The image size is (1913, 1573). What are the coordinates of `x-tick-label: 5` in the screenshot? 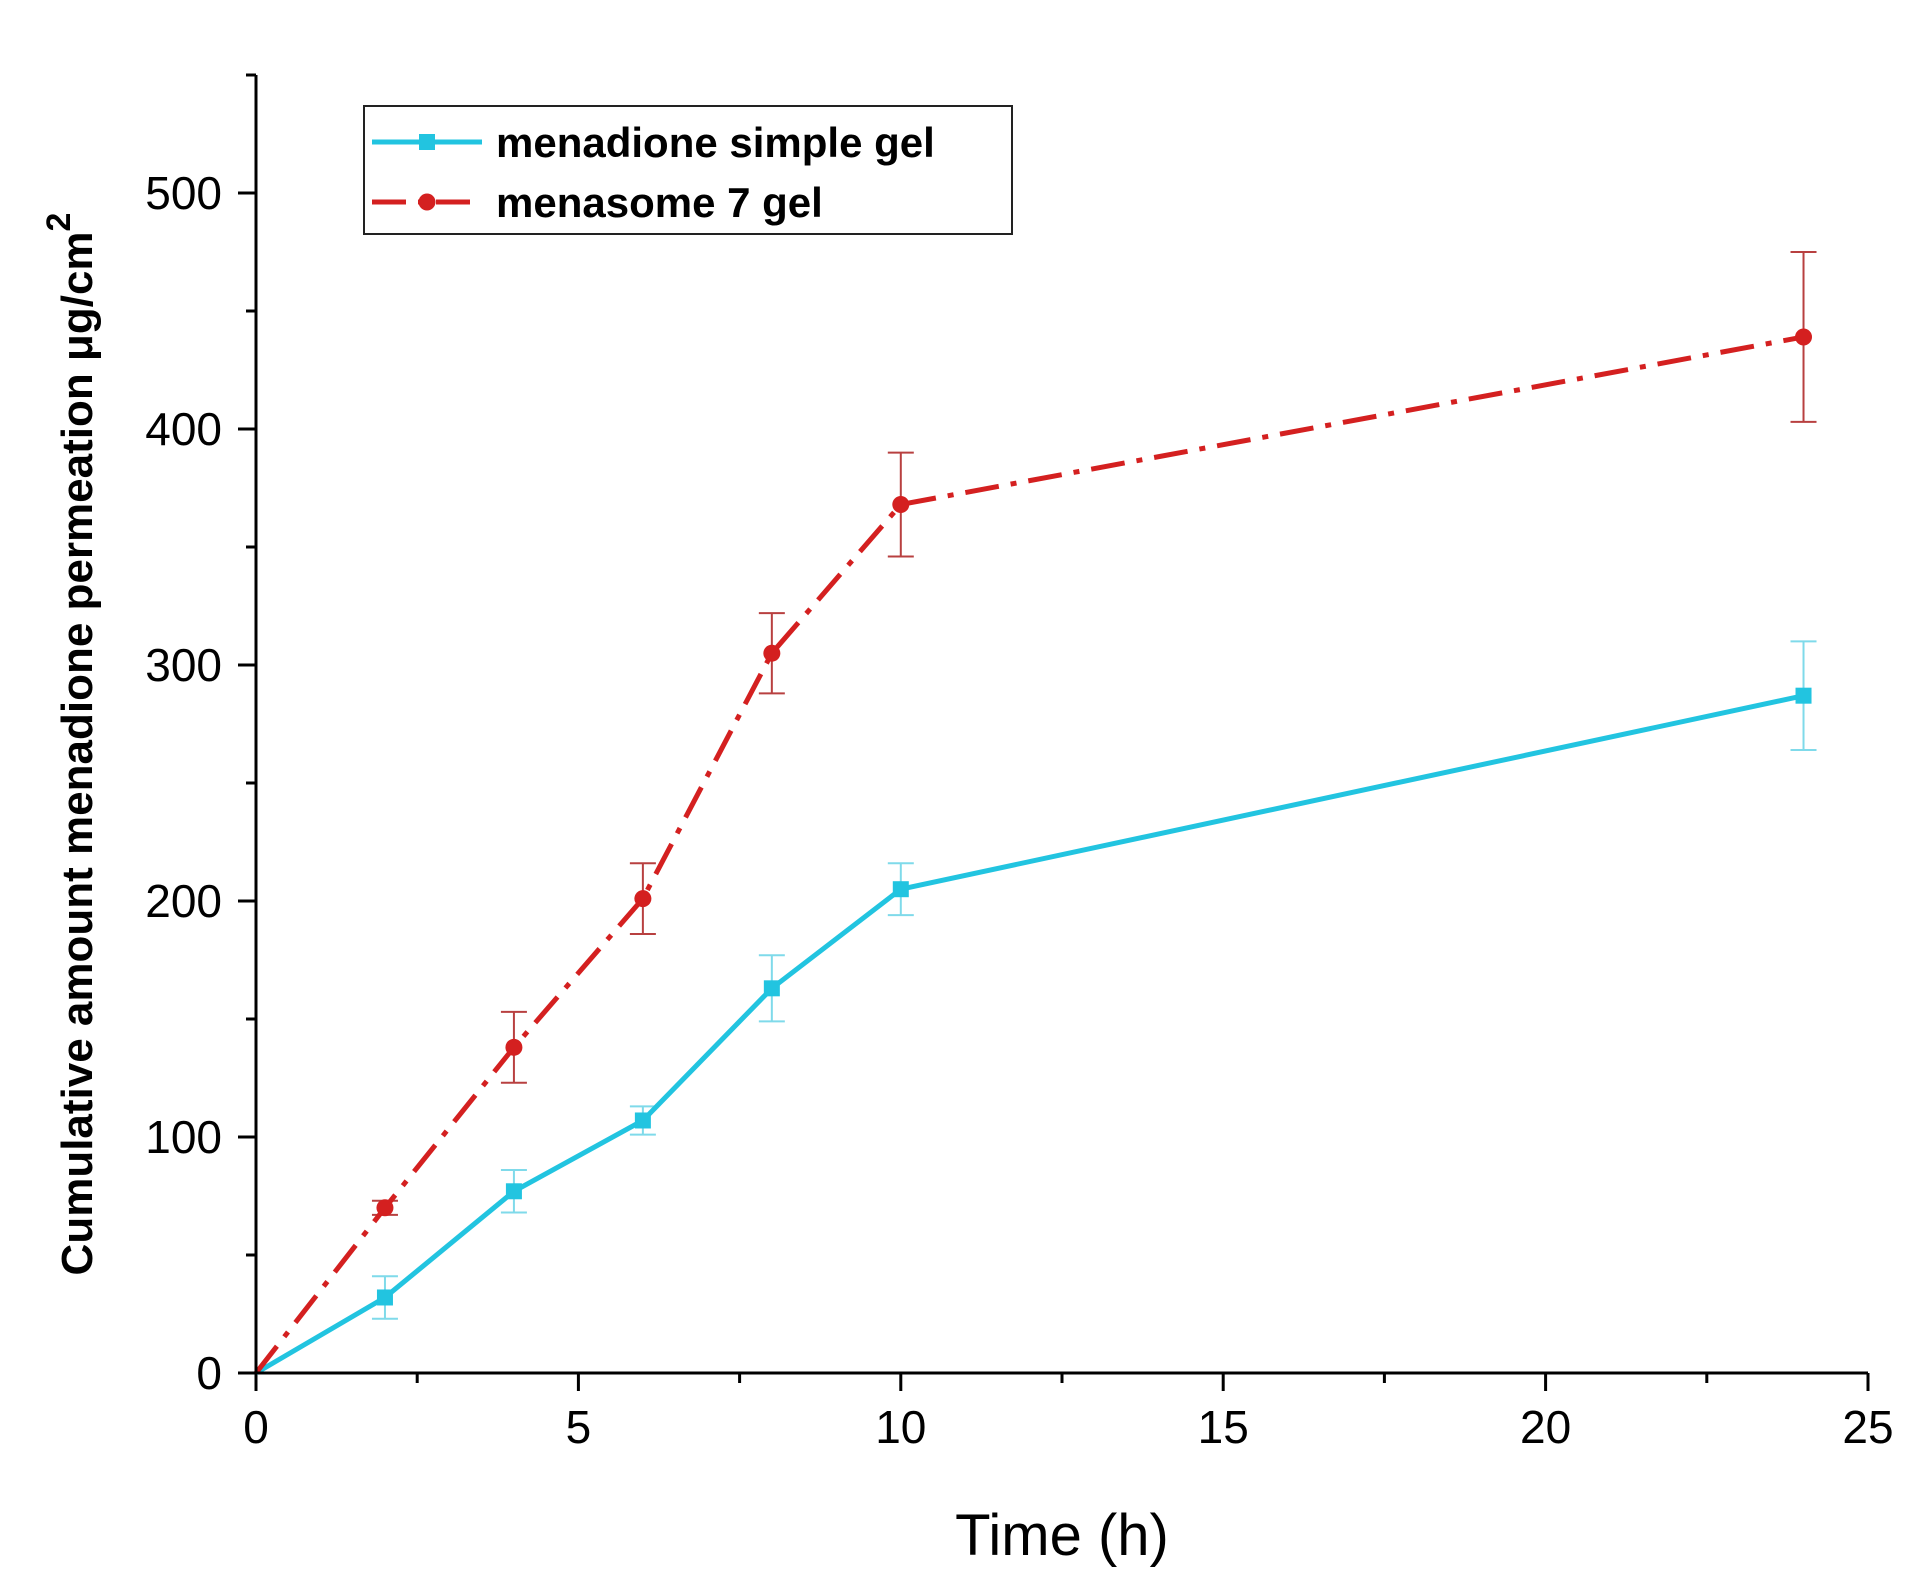 It's located at (579, 1427).